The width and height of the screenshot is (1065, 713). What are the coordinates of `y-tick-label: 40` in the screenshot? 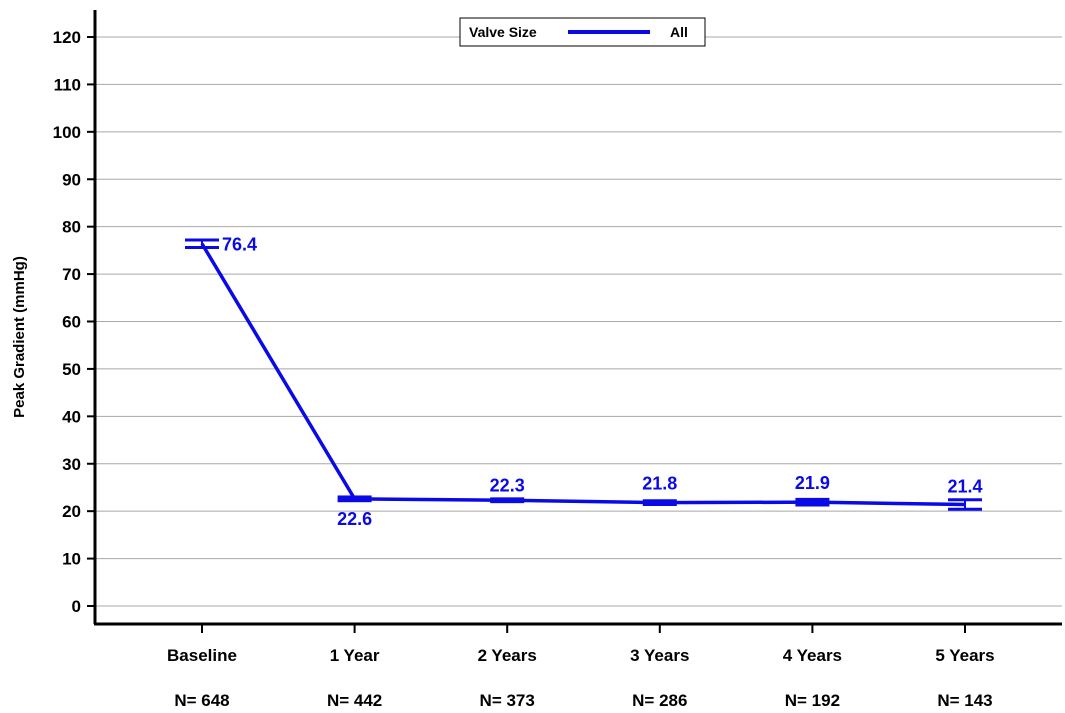 It's located at (71, 416).